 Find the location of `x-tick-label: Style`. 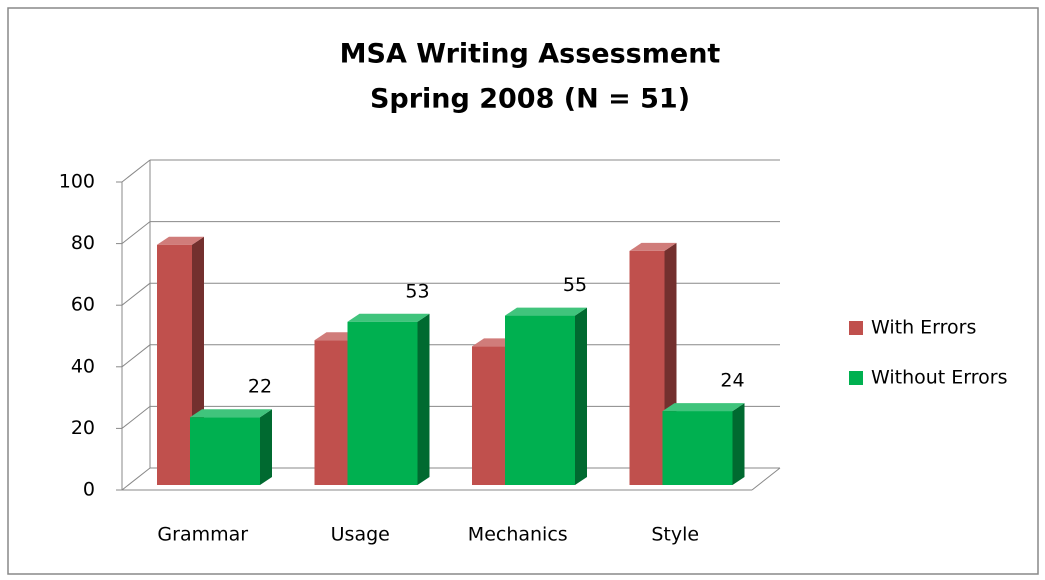

x-tick-label: Style is located at coordinates (675, 535).